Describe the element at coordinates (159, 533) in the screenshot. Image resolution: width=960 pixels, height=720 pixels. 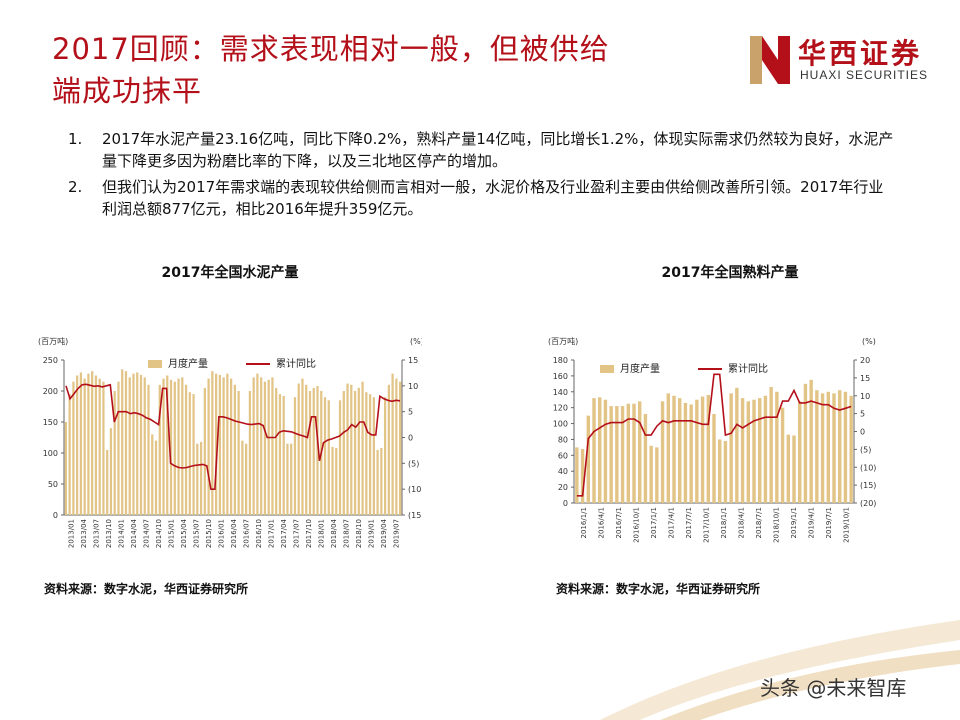
I see `x-tick-label: 2014/10` at that location.